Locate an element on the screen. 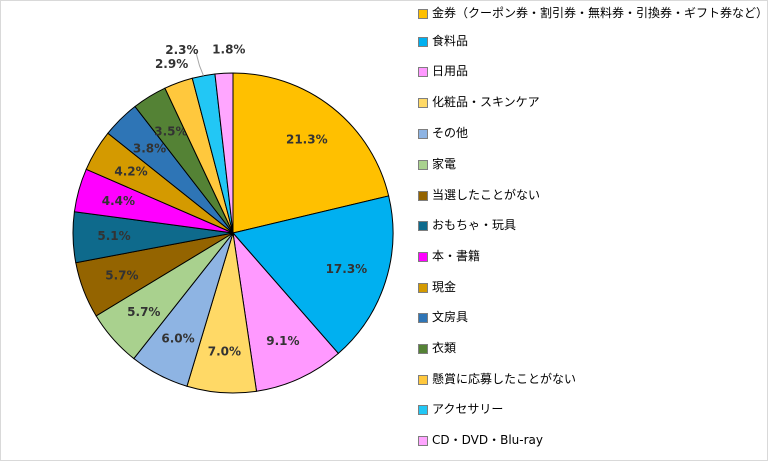 The height and width of the screenshot is (462, 768). legend-item: 現金 is located at coordinates (592, 287).